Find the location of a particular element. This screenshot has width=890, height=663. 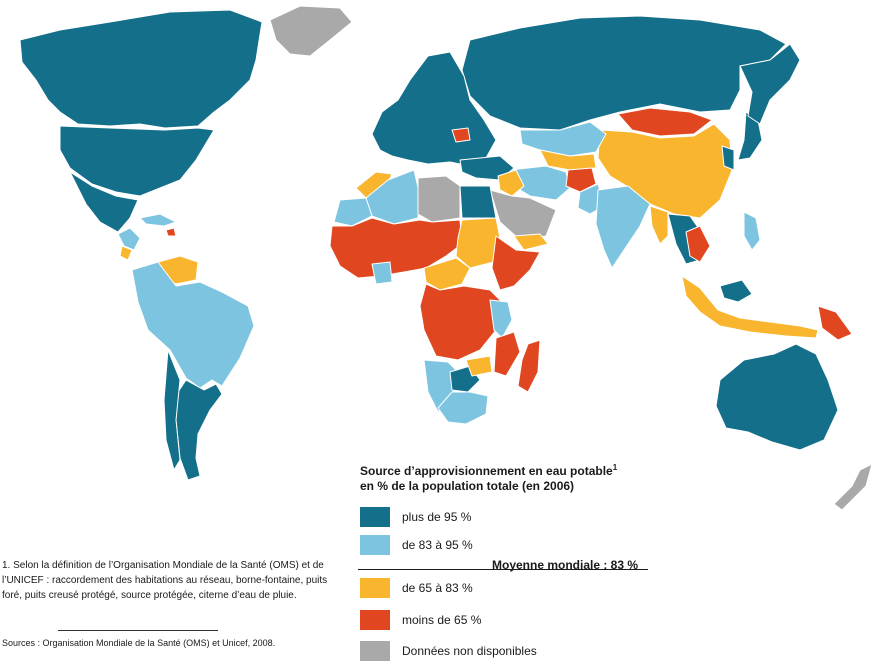

region-egypt is located at coordinates (478, 202).